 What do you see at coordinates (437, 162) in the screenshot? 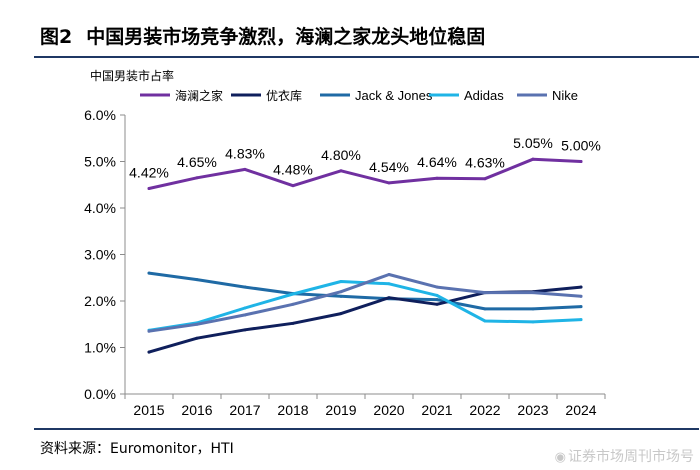
I see `data-label: 4.64%` at bounding box center [437, 162].